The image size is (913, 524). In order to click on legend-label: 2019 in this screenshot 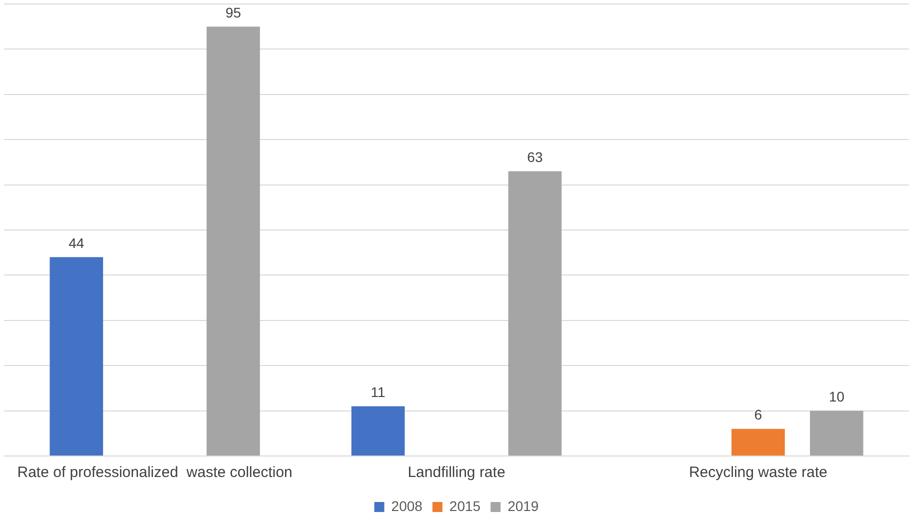, I will do `click(523, 506)`.